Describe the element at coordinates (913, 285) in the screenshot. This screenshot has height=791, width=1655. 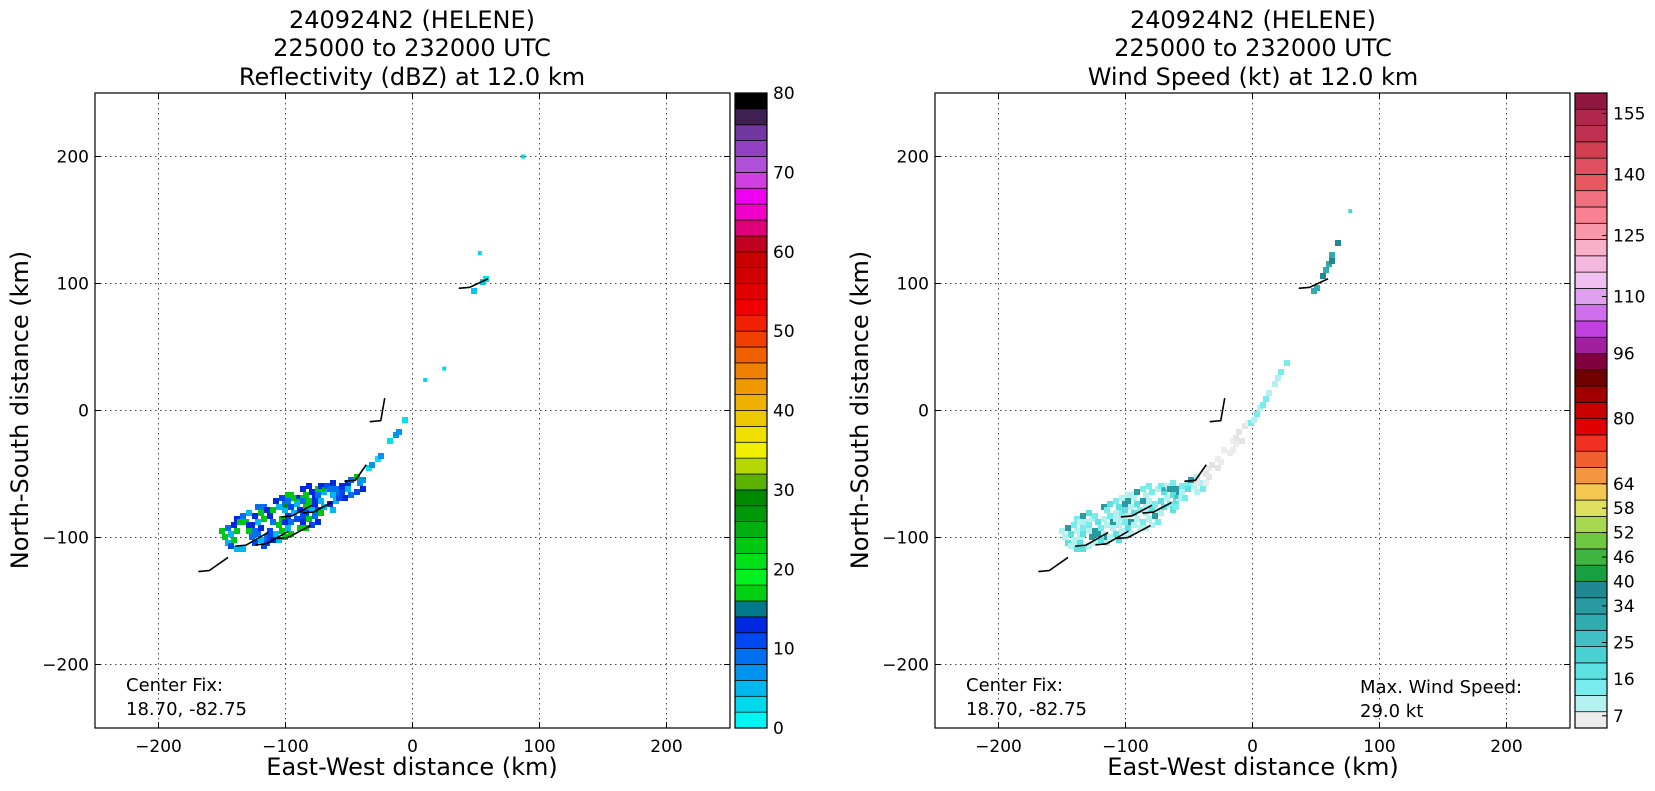
I see `y-tick-label: 100` at that location.